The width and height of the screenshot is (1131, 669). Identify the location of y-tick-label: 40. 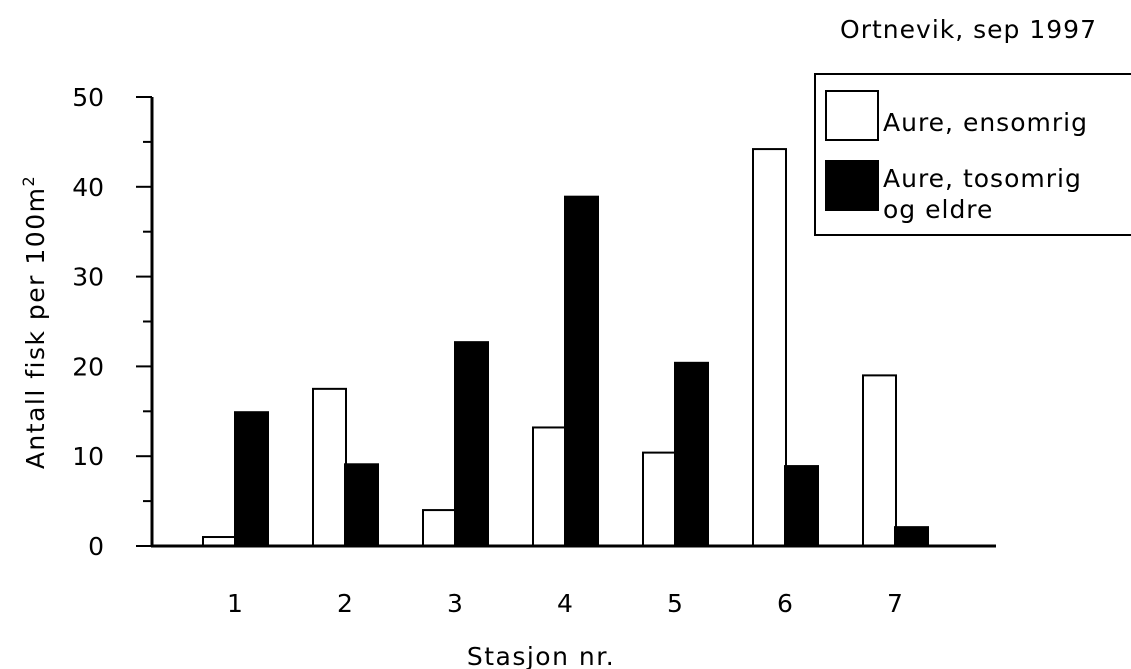
(88, 187).